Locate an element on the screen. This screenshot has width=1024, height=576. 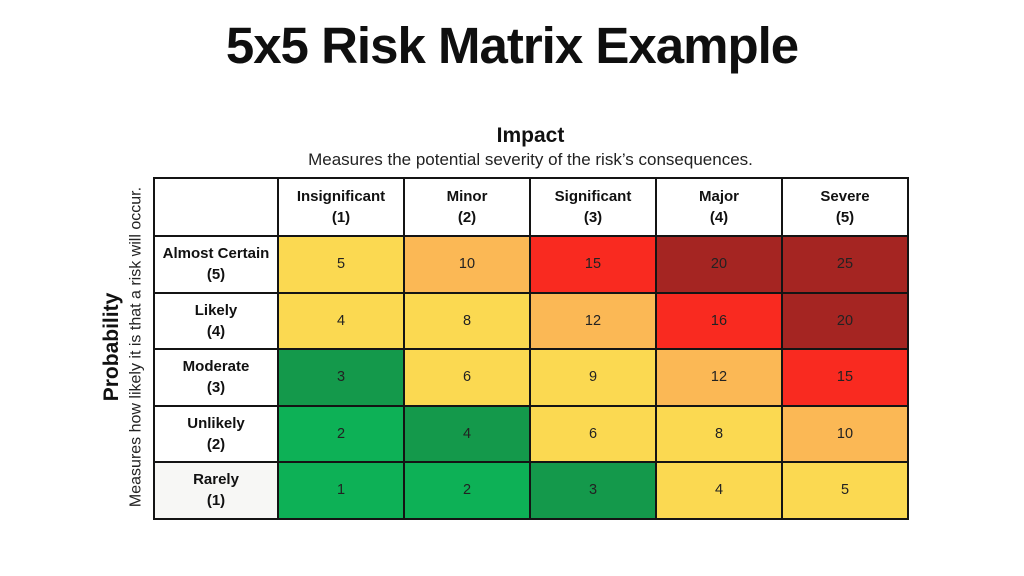
column-header-label: Major is located at coordinates (718, 196).